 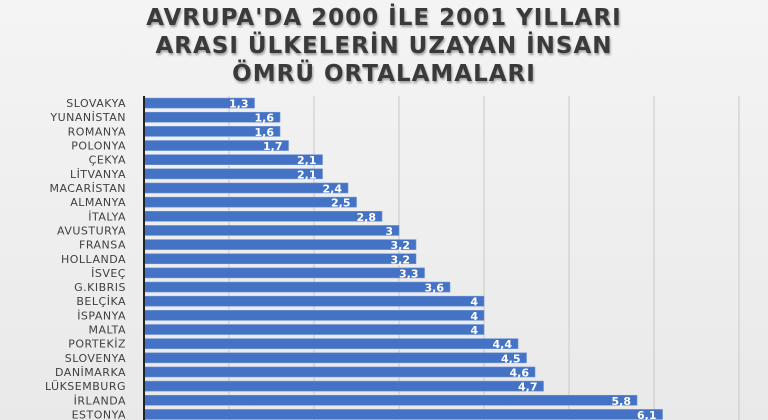 I want to click on data-label: 6,1, so click(x=647, y=414).